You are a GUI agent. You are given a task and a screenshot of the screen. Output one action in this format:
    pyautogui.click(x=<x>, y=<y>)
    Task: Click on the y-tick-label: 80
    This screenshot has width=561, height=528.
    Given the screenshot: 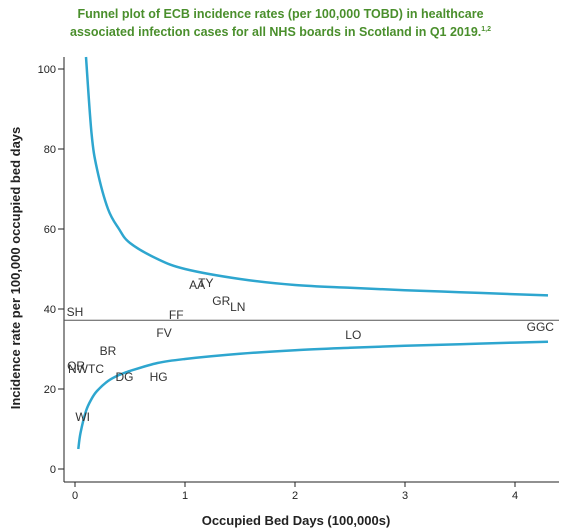 What is the action you would take?
    pyautogui.click(x=50, y=150)
    